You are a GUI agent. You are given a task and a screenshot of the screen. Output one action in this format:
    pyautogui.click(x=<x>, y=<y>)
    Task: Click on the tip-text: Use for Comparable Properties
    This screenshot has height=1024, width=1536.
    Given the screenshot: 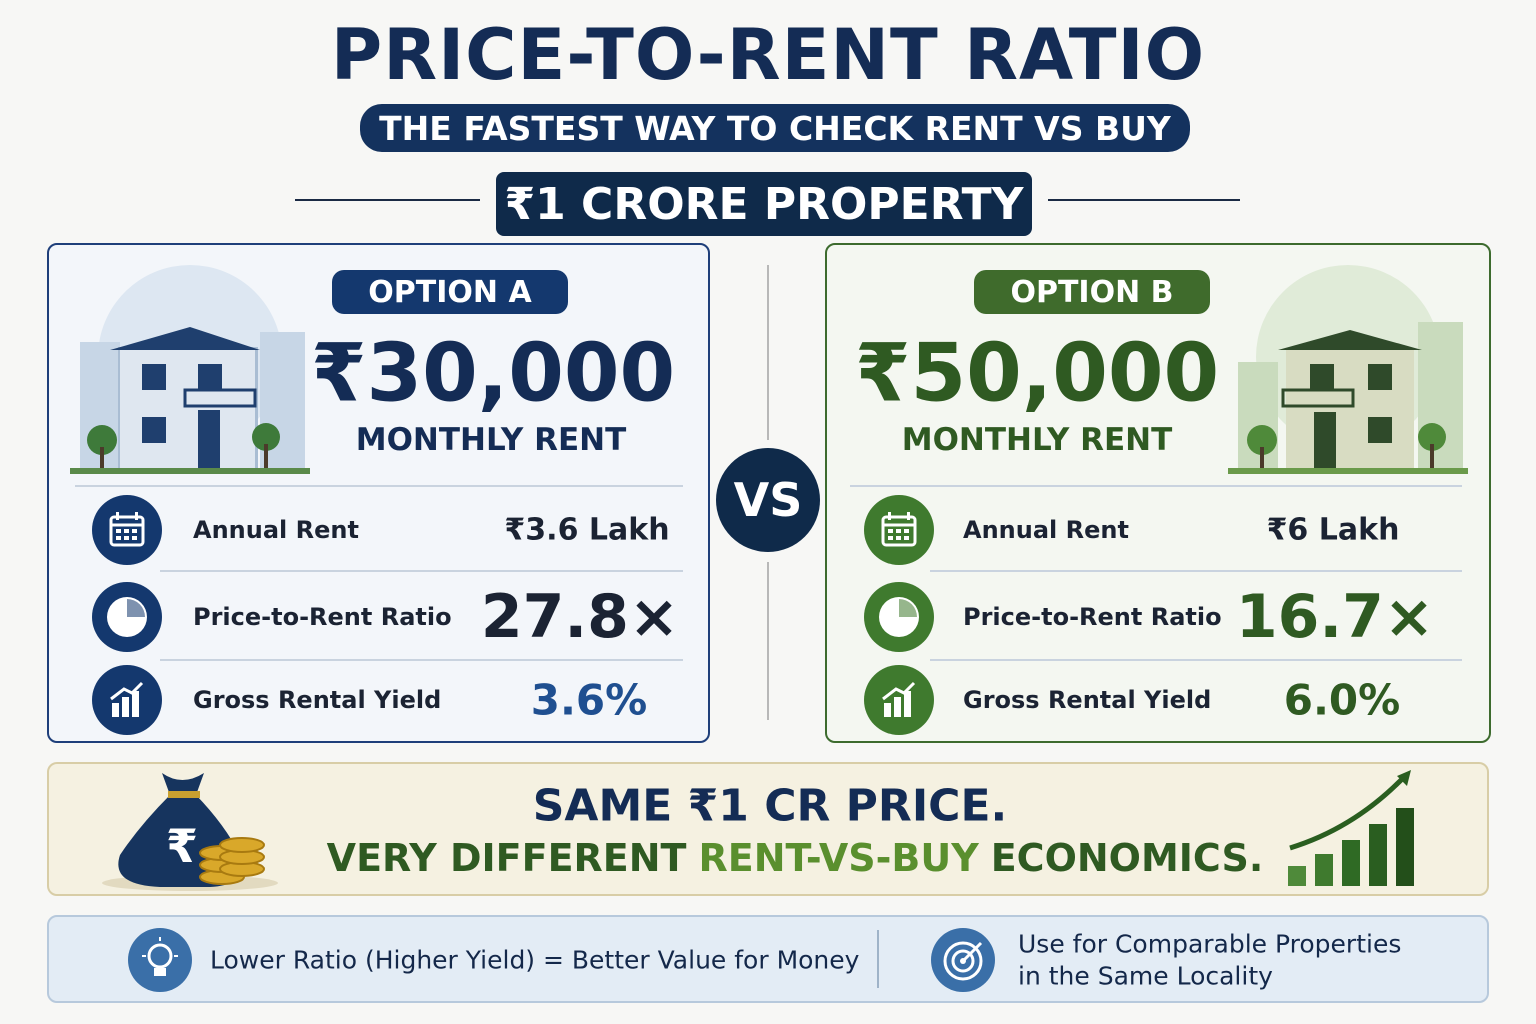 What is the action you would take?
    pyautogui.click(x=1210, y=944)
    